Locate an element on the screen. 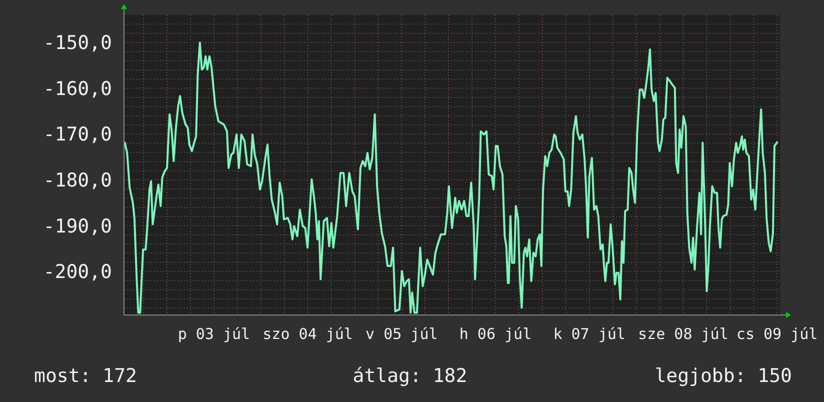 The width and height of the screenshot is (824, 402). x-tick-label: v 05 júl is located at coordinates (402, 334).